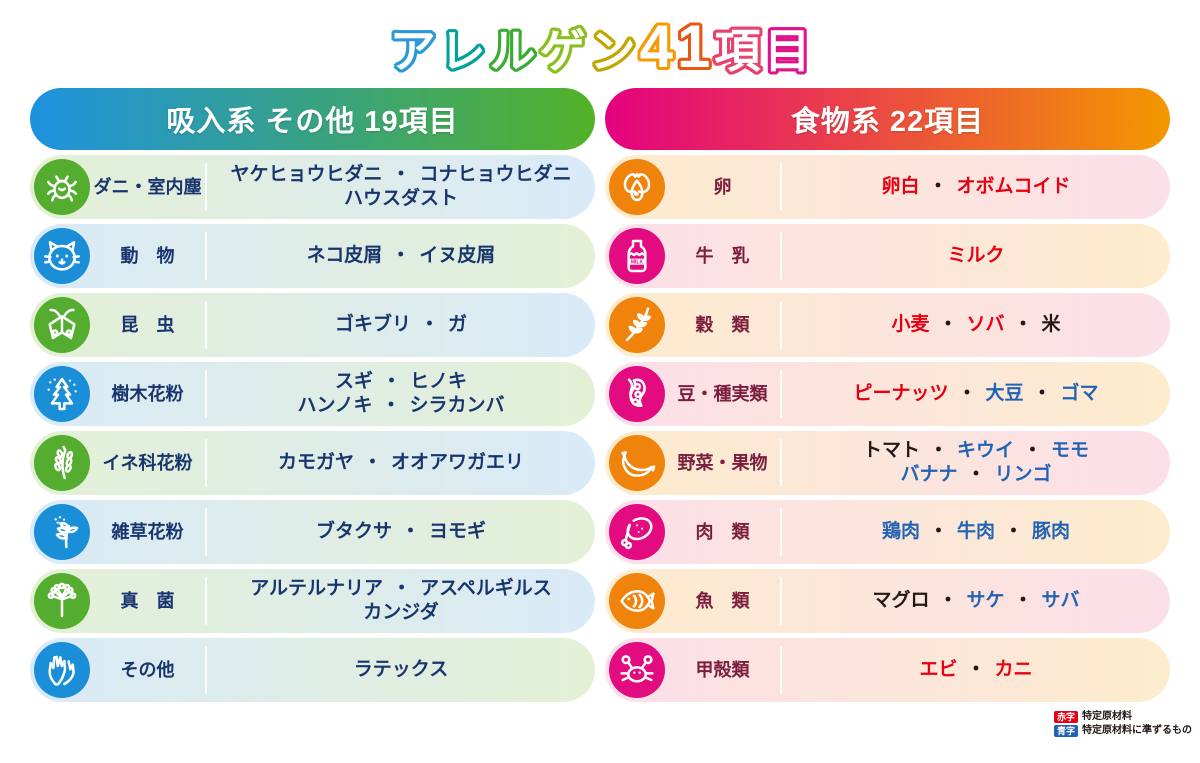 This screenshot has height=763, width=1200. I want to click on weed-pollen-items: ブタクサ・ヨモギ, so click(401, 532).